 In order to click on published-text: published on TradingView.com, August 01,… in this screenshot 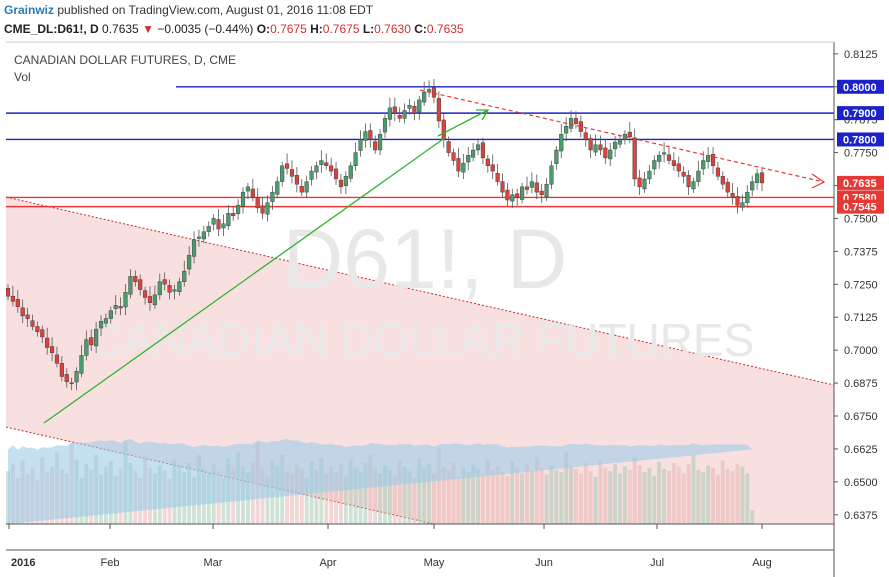, I will do `click(215, 10)`.